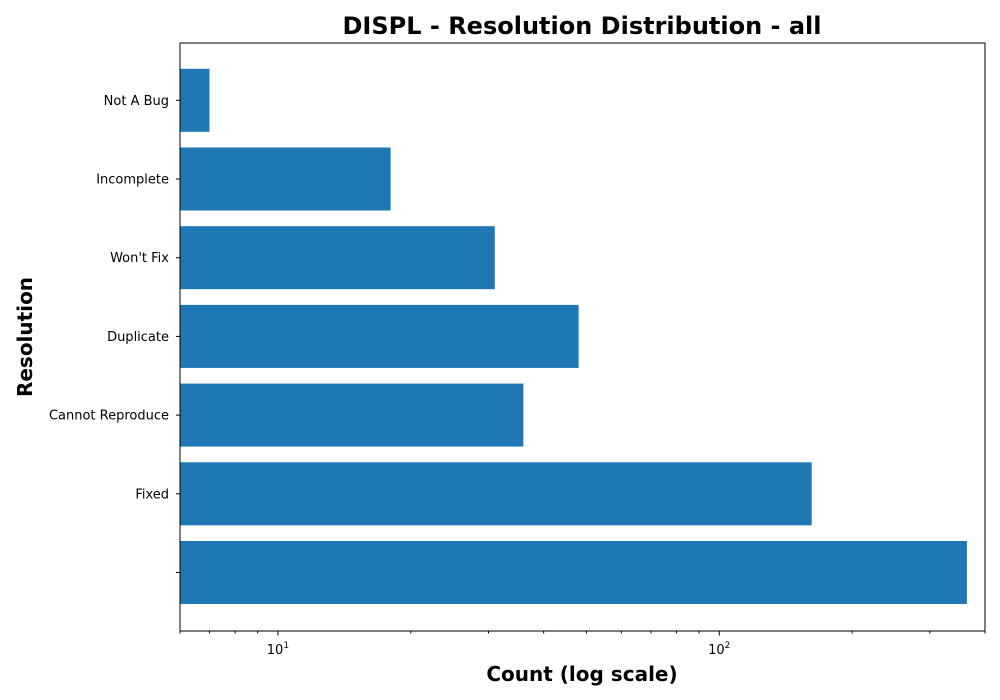 The width and height of the screenshot is (1000, 700). I want to click on x-tick-label: 10², so click(719, 649).